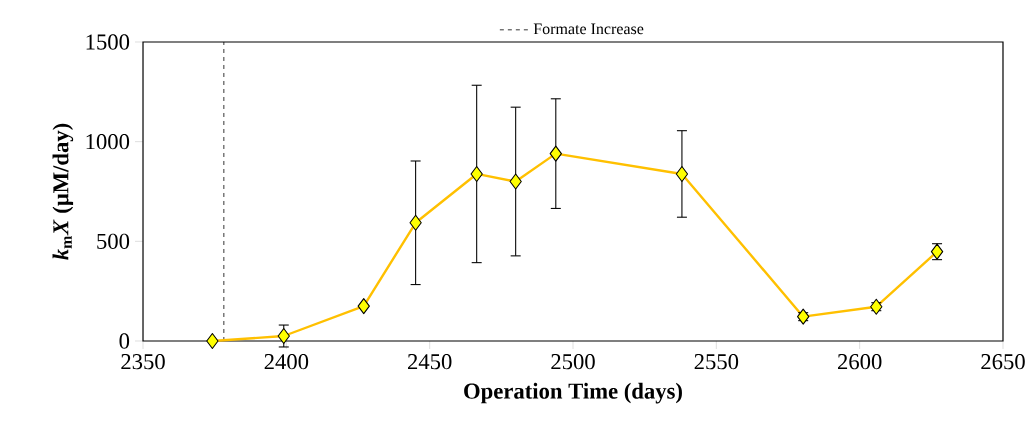  Describe the element at coordinates (108, 142) in the screenshot. I see `y-tick-label: 1000` at that location.